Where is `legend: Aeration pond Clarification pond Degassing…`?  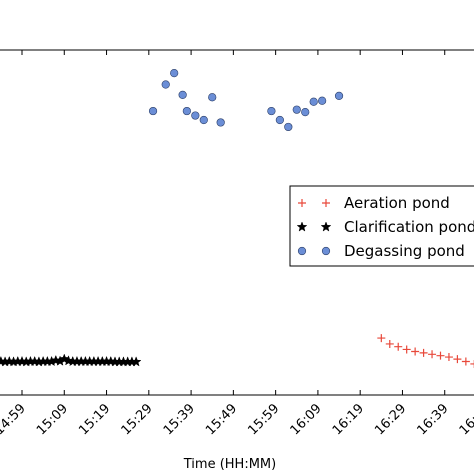 legend: Aeration pond Clarification pond Degassing… is located at coordinates (381, 226).